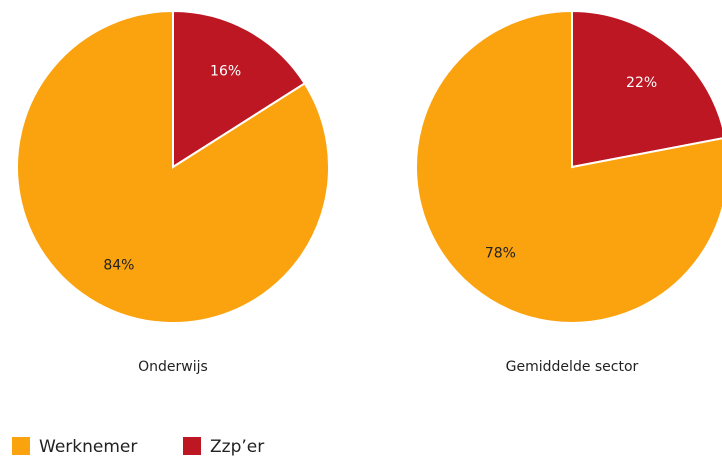 The height and width of the screenshot is (462, 722). What do you see at coordinates (572, 367) in the screenshot?
I see `chart-title: Gemiddelde sector` at bounding box center [572, 367].